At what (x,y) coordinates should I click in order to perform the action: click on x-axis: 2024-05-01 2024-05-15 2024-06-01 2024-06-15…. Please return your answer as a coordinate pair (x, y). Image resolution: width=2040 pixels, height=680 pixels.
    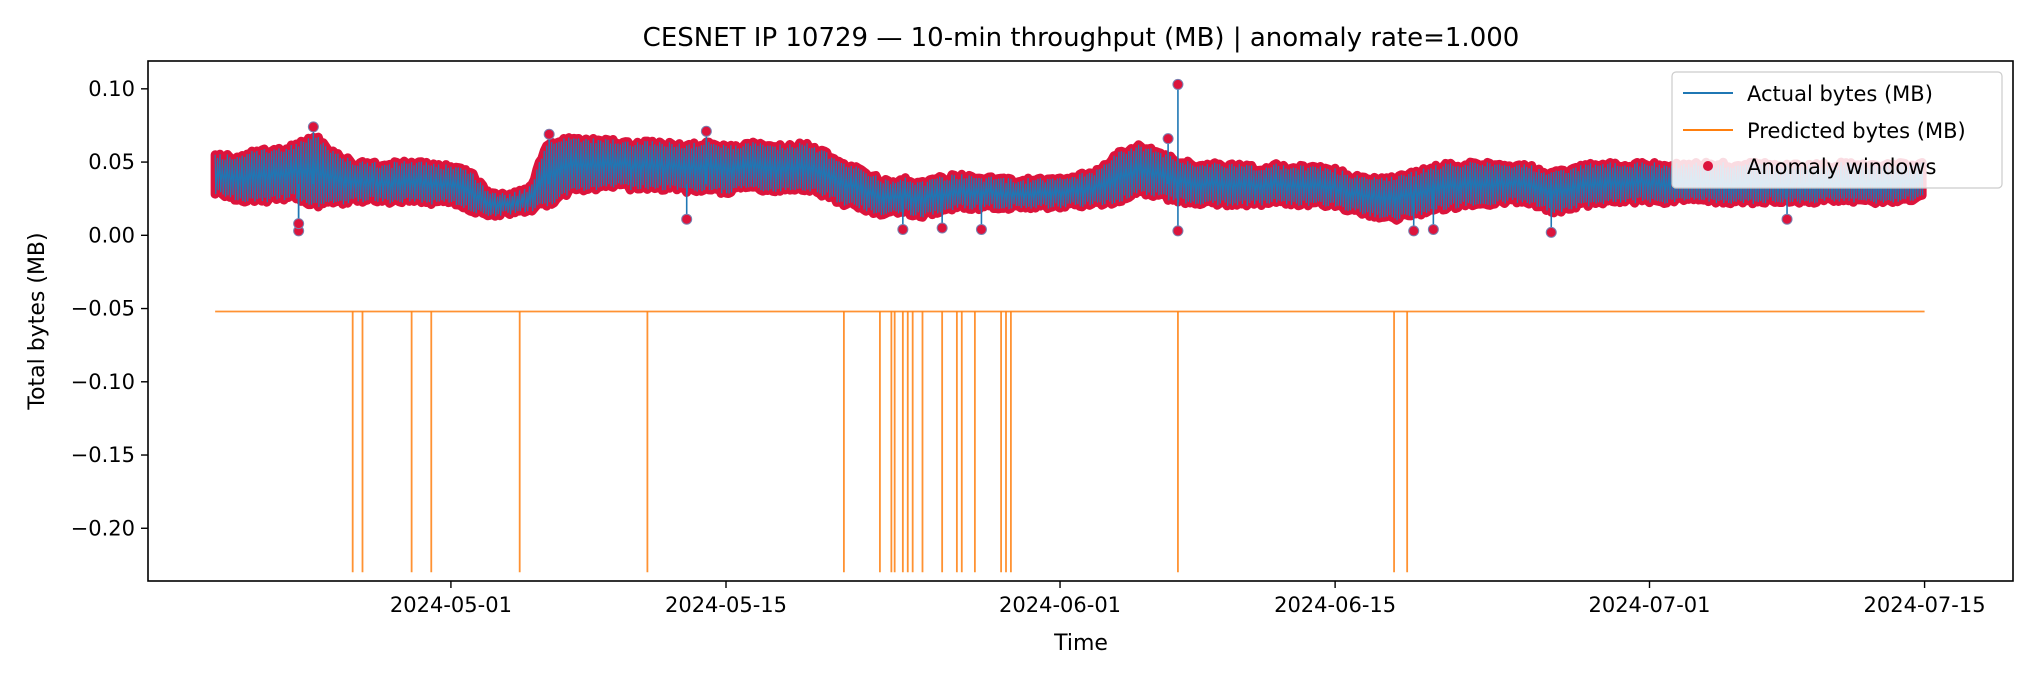
    Looking at the image, I should click on (1188, 599).